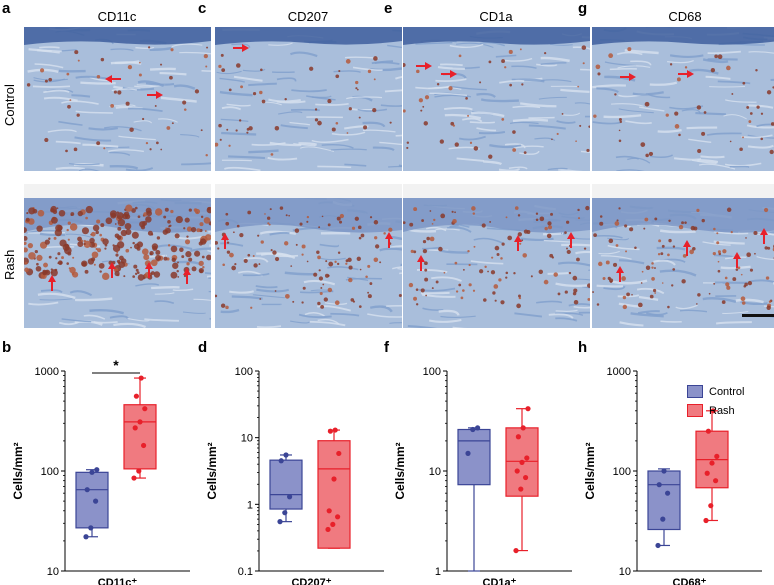  What do you see at coordinates (388, 8) in the screenshot?
I see `panel-letter-e: e` at bounding box center [388, 8].